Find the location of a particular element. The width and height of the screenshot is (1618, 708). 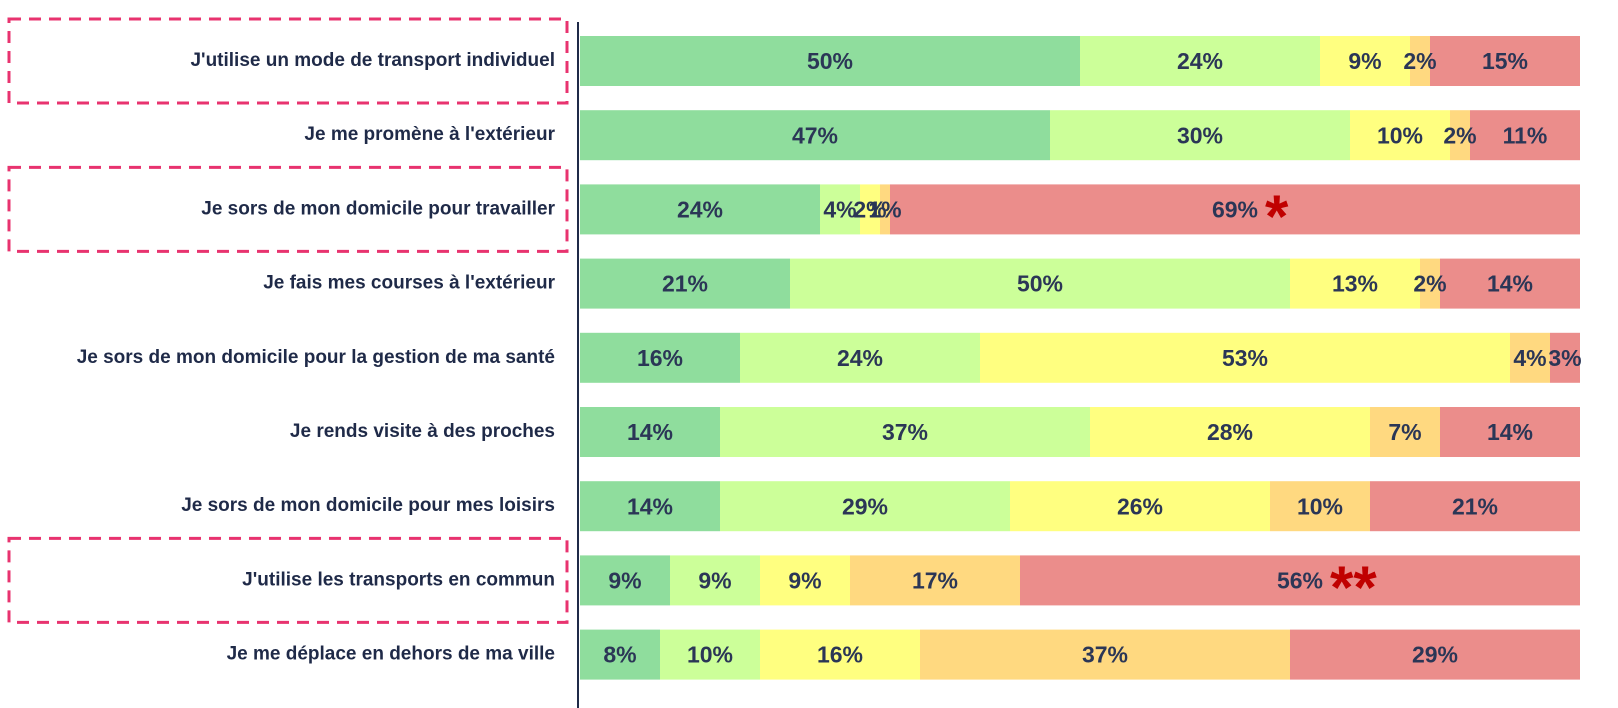

value-label: 8% is located at coordinates (619, 655).